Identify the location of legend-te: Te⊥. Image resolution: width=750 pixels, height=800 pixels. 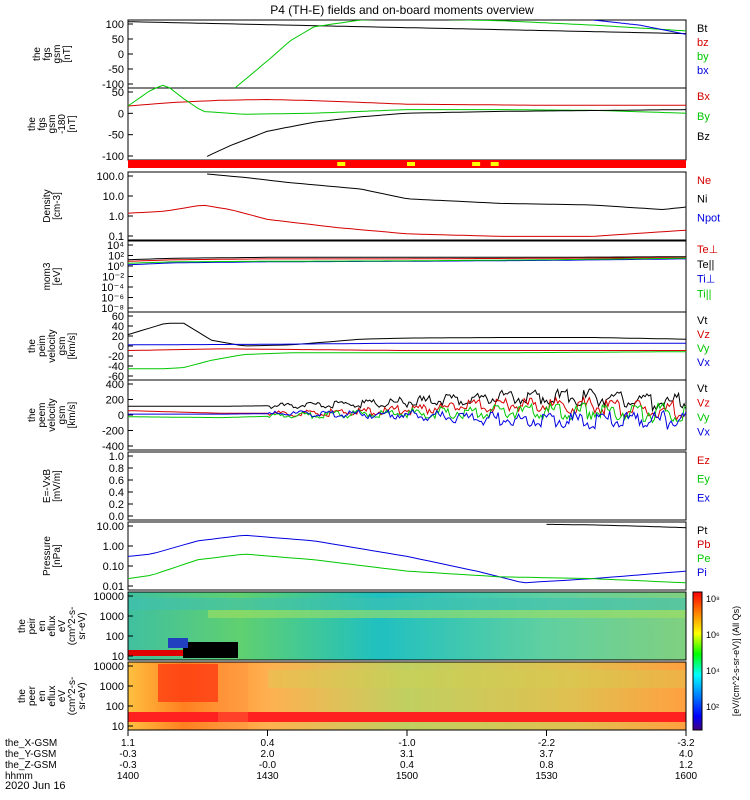
(707, 250).